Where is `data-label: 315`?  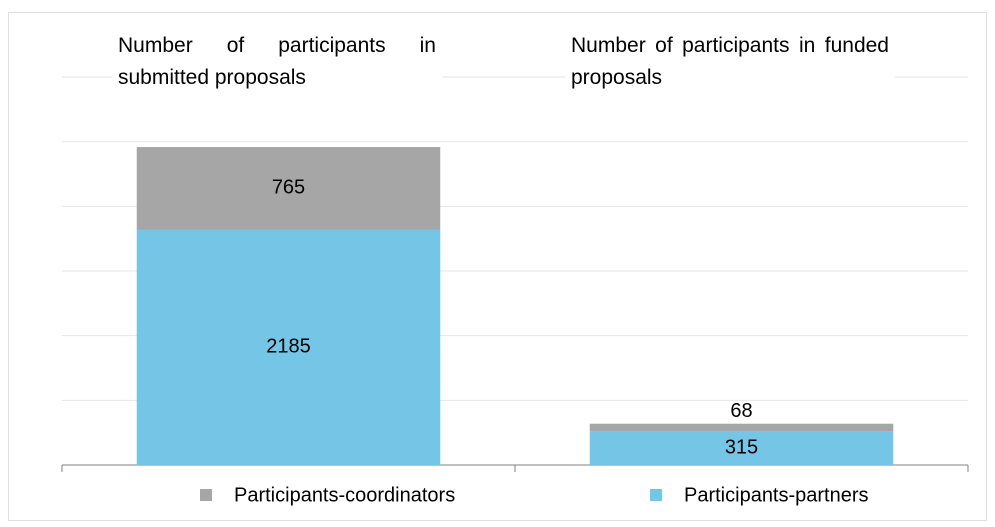
data-label: 315 is located at coordinates (741, 447).